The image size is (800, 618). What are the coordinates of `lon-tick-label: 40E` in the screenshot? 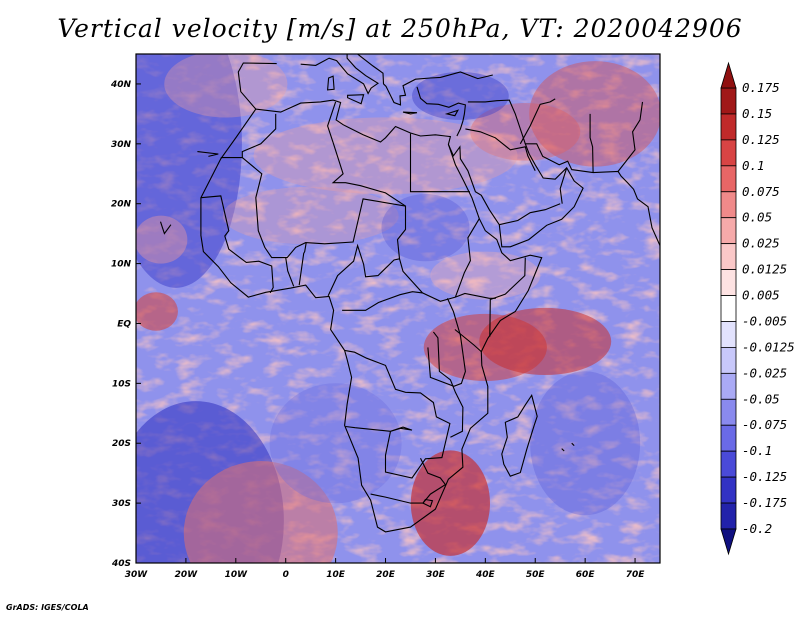 It's located at (485, 575).